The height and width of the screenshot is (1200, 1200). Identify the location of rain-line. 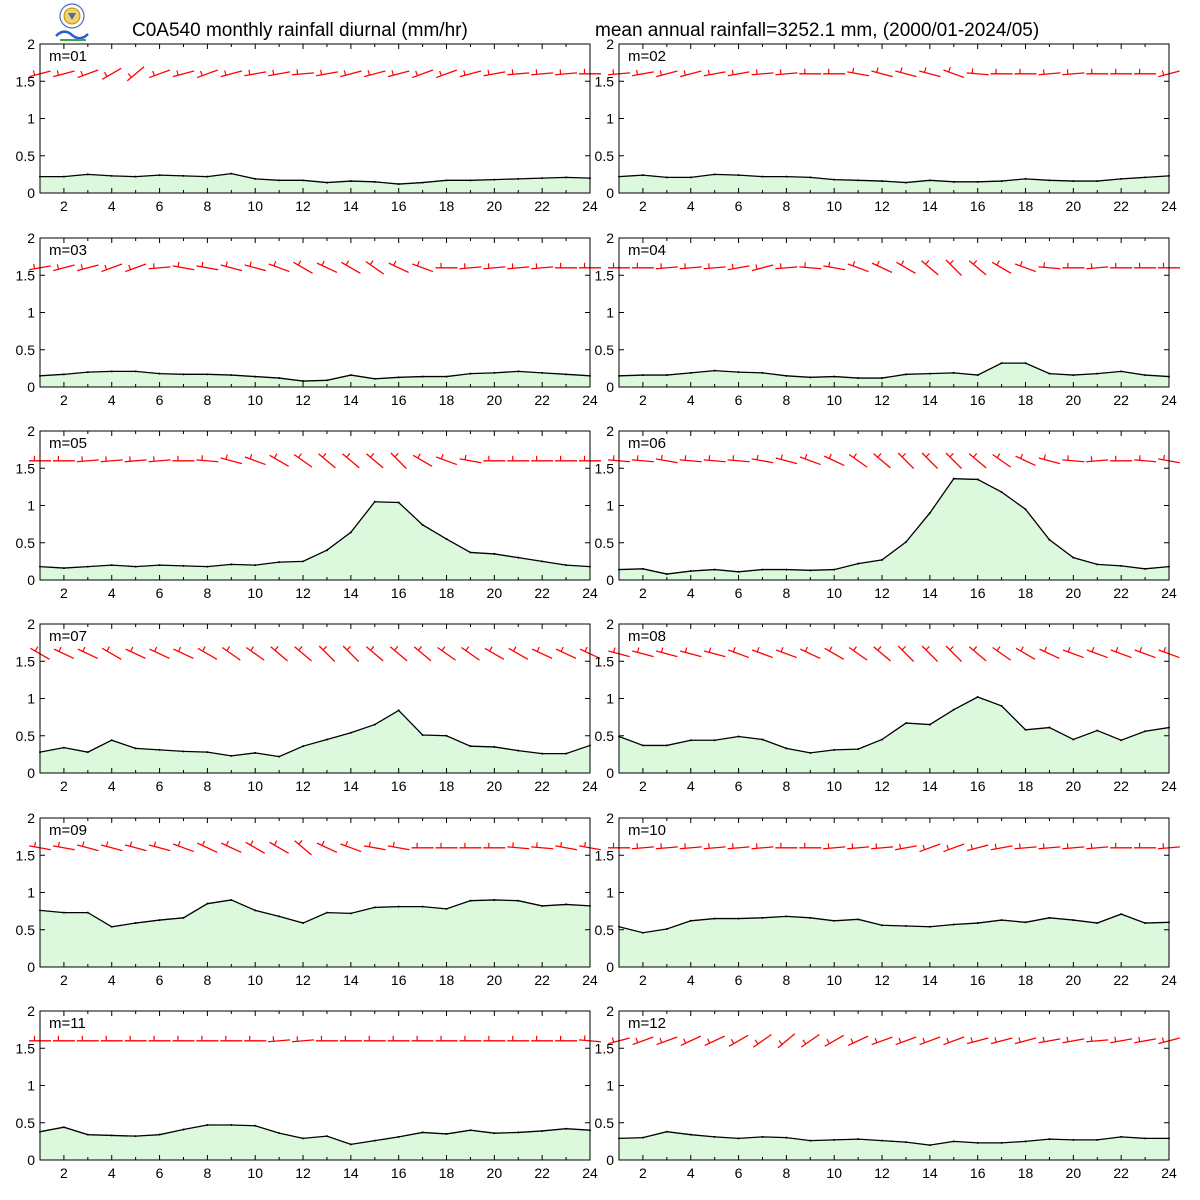
(894, 526).